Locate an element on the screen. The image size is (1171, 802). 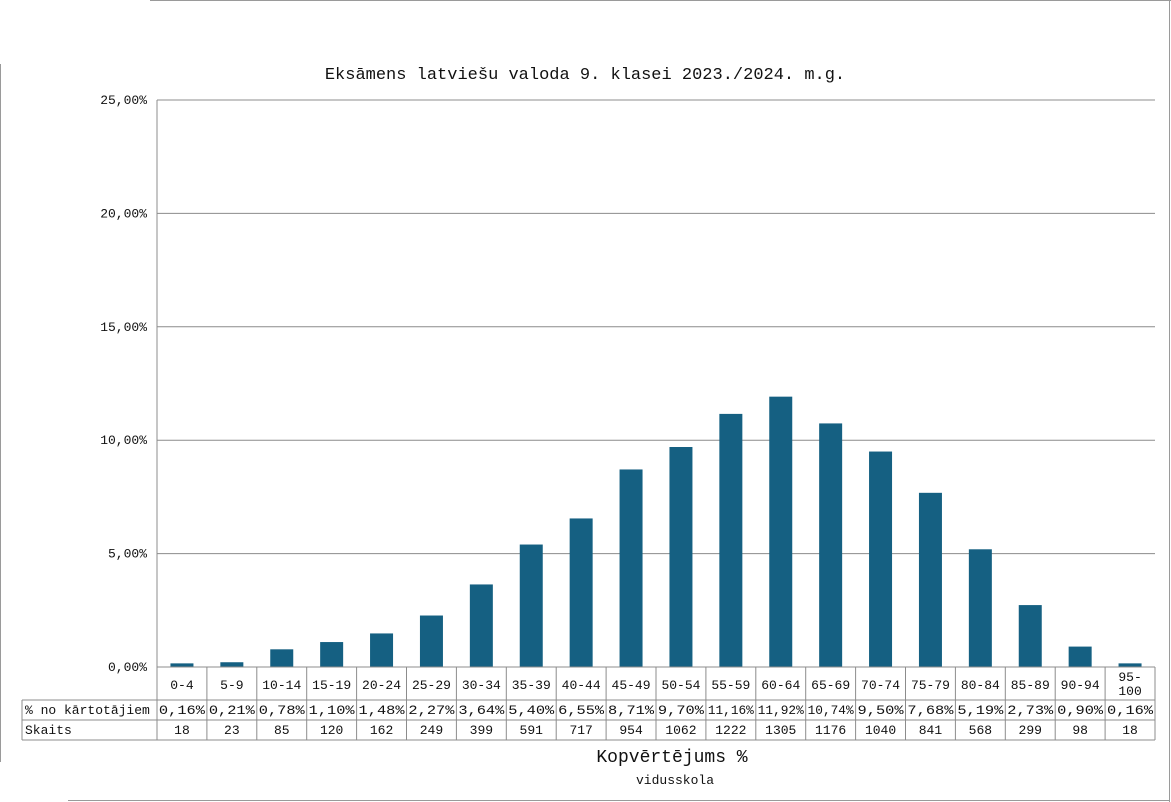
percent-label: 3,64% is located at coordinates (481, 710).